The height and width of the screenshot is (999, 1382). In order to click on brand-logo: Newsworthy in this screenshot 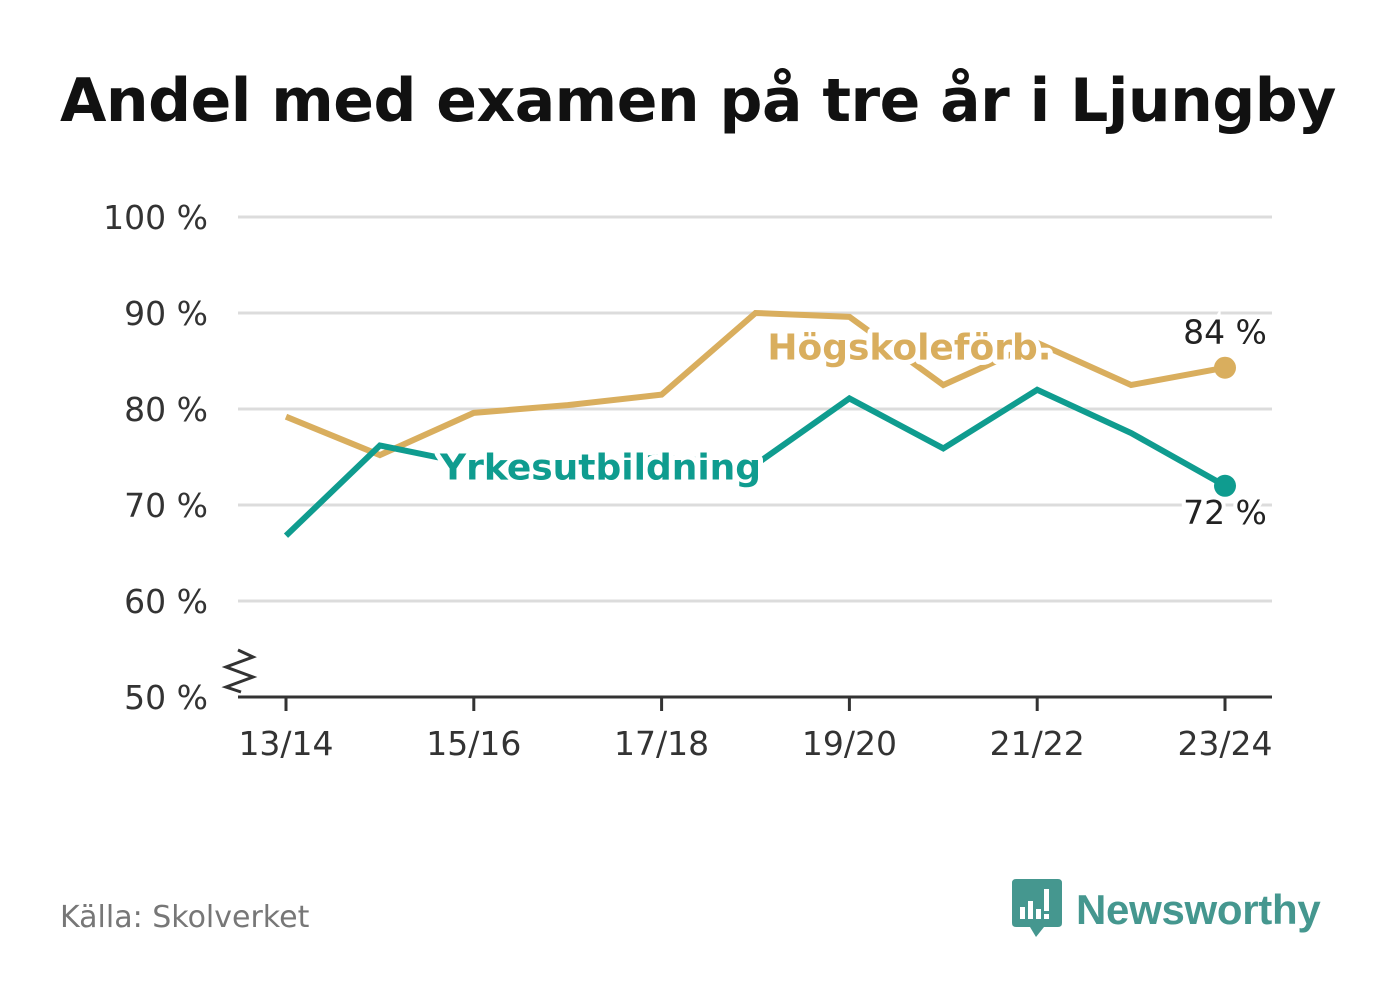, I will do `click(1165, 910)`.